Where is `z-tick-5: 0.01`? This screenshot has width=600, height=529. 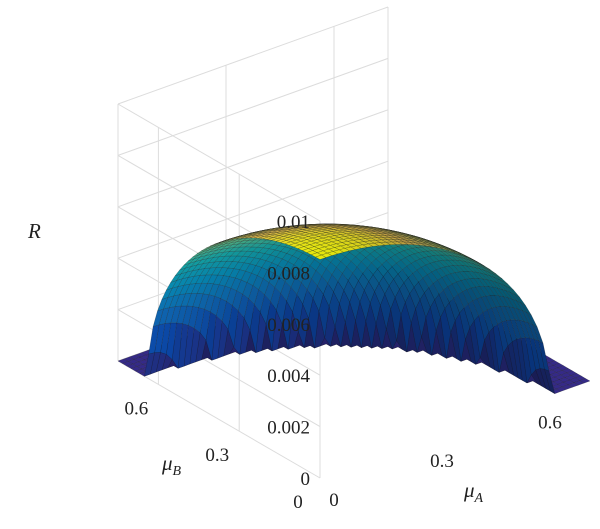 z-tick-5: 0.01 is located at coordinates (293, 222).